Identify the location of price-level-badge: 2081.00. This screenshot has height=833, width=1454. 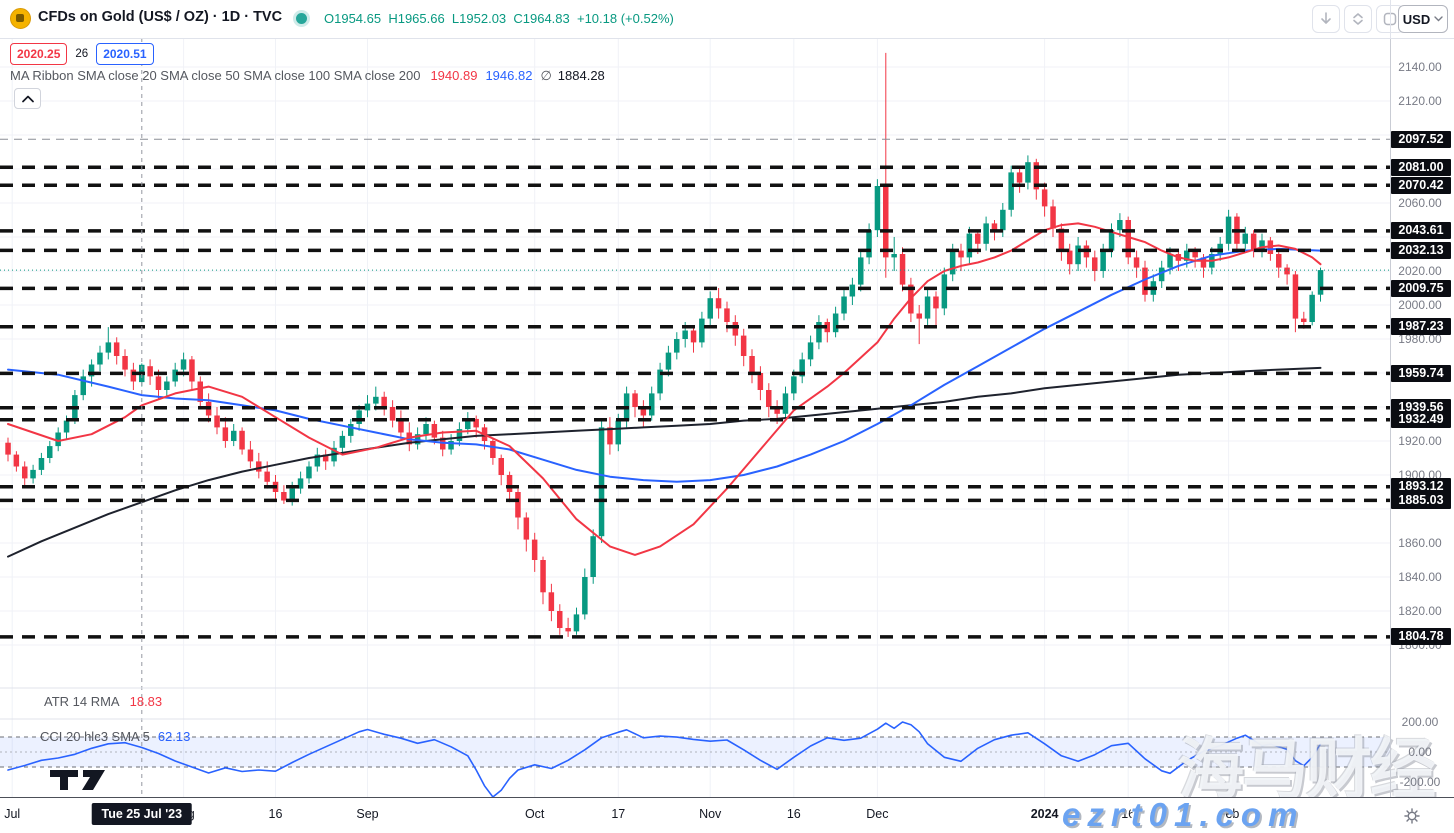
(1421, 167).